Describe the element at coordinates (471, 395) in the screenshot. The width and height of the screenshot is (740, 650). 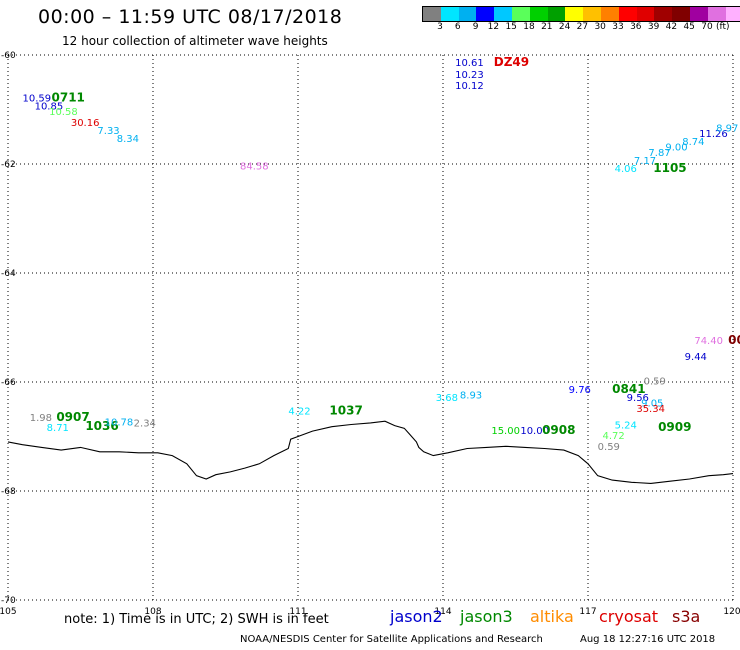
I see `wave-height-label: 8.93` at that location.